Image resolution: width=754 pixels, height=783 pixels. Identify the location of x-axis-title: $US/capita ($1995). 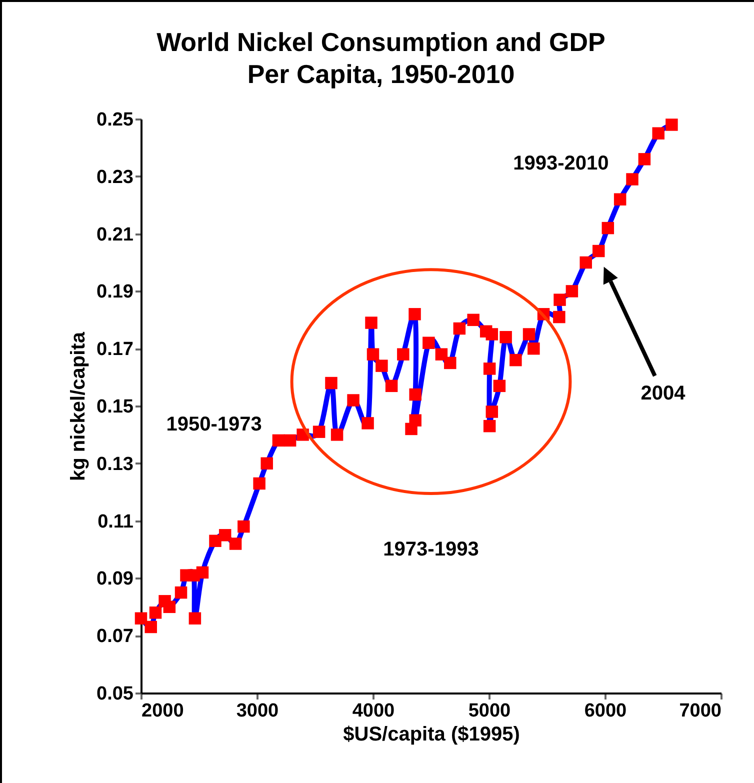
(431, 735).